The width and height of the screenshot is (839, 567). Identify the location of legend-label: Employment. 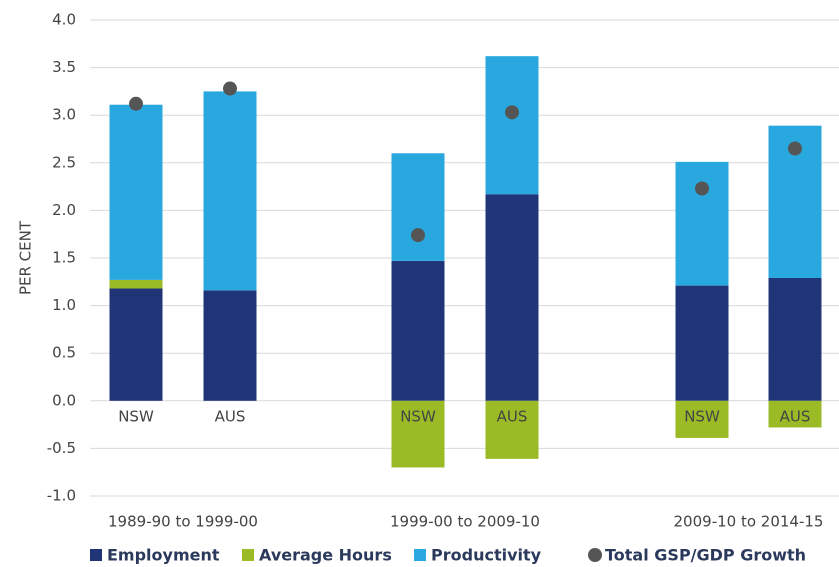
(163, 555).